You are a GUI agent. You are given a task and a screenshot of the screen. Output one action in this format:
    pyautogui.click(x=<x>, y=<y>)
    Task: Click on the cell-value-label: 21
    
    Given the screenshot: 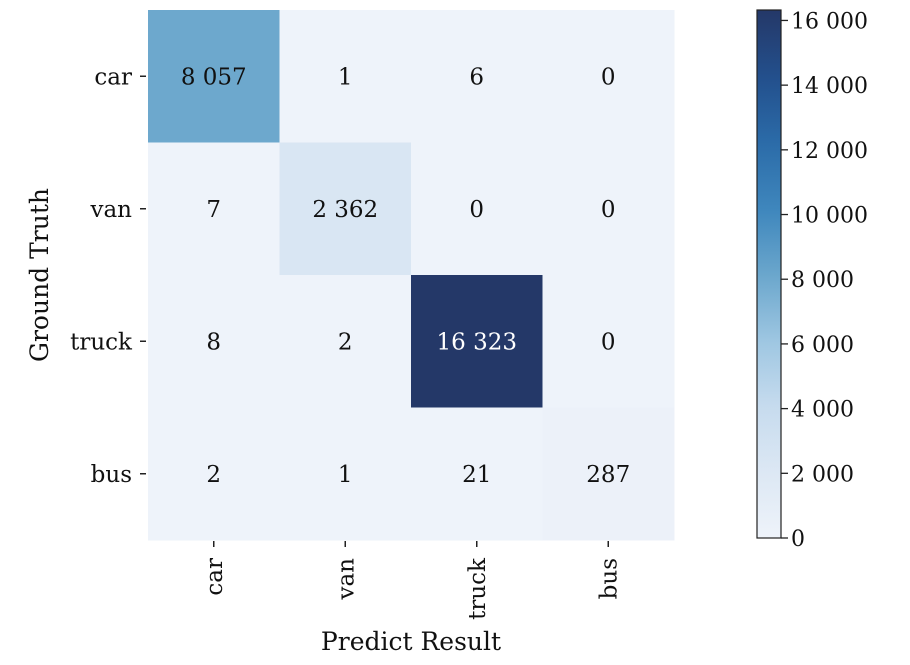 What is the action you would take?
    pyautogui.click(x=476, y=475)
    